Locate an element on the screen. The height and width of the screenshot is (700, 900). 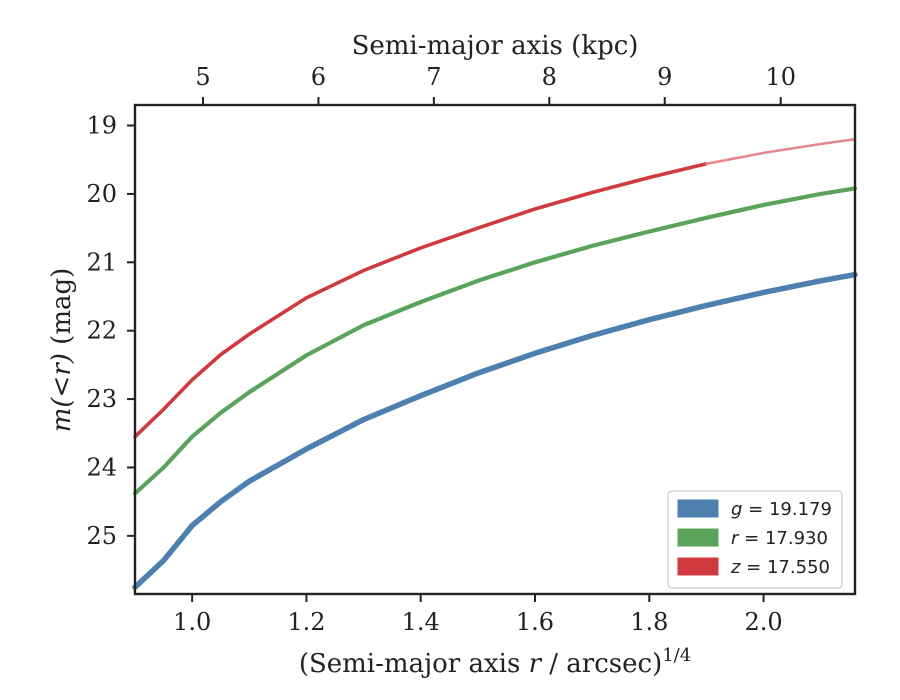
x-tick-label: 1.4 is located at coordinates (421, 622).